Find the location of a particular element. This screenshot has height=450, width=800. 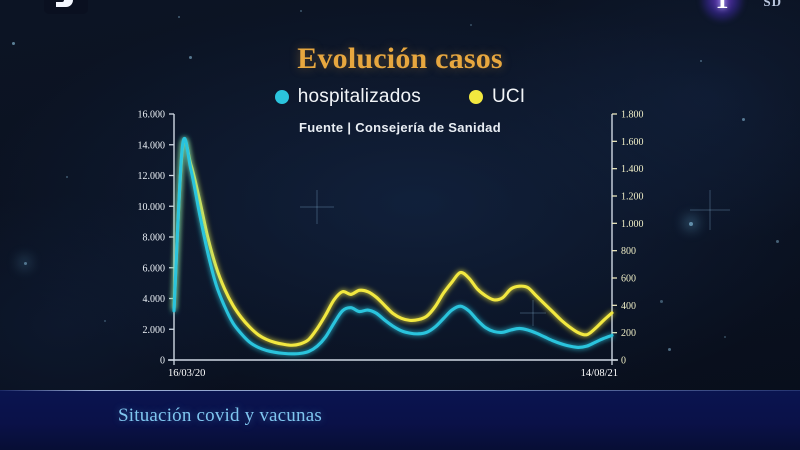

svg-text: 800 is located at coordinates (628, 251).